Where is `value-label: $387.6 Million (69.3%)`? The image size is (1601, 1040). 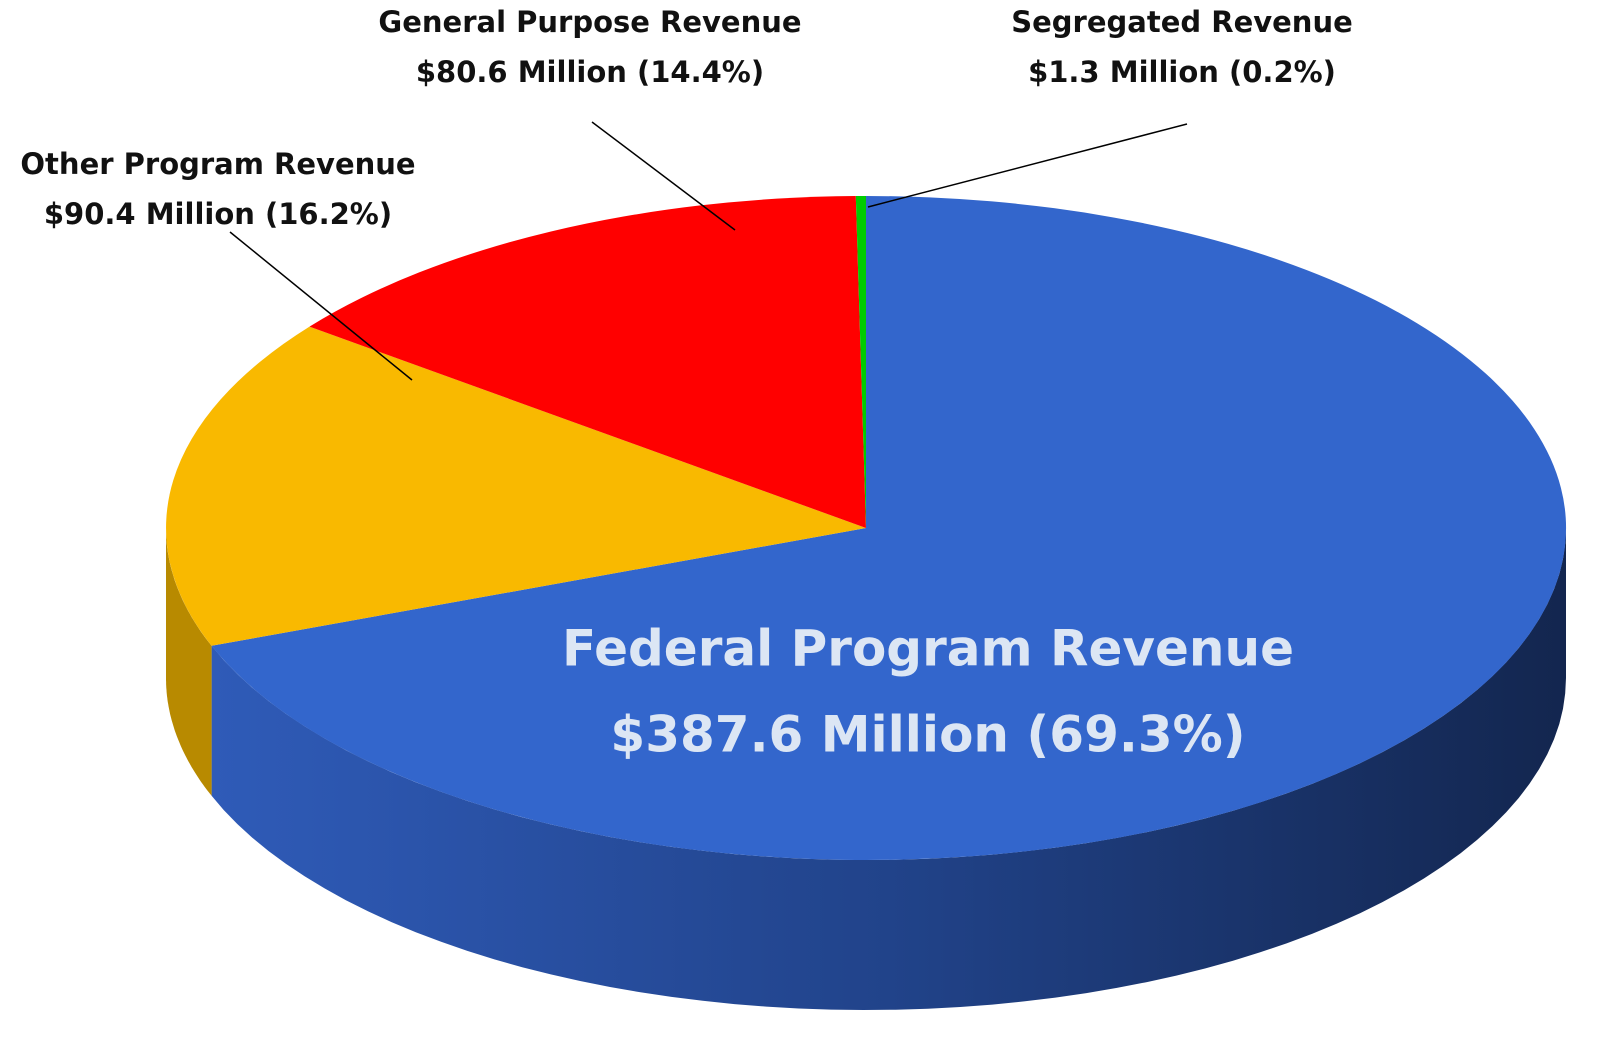 value-label: $387.6 Million (69.3%) is located at coordinates (927, 735).